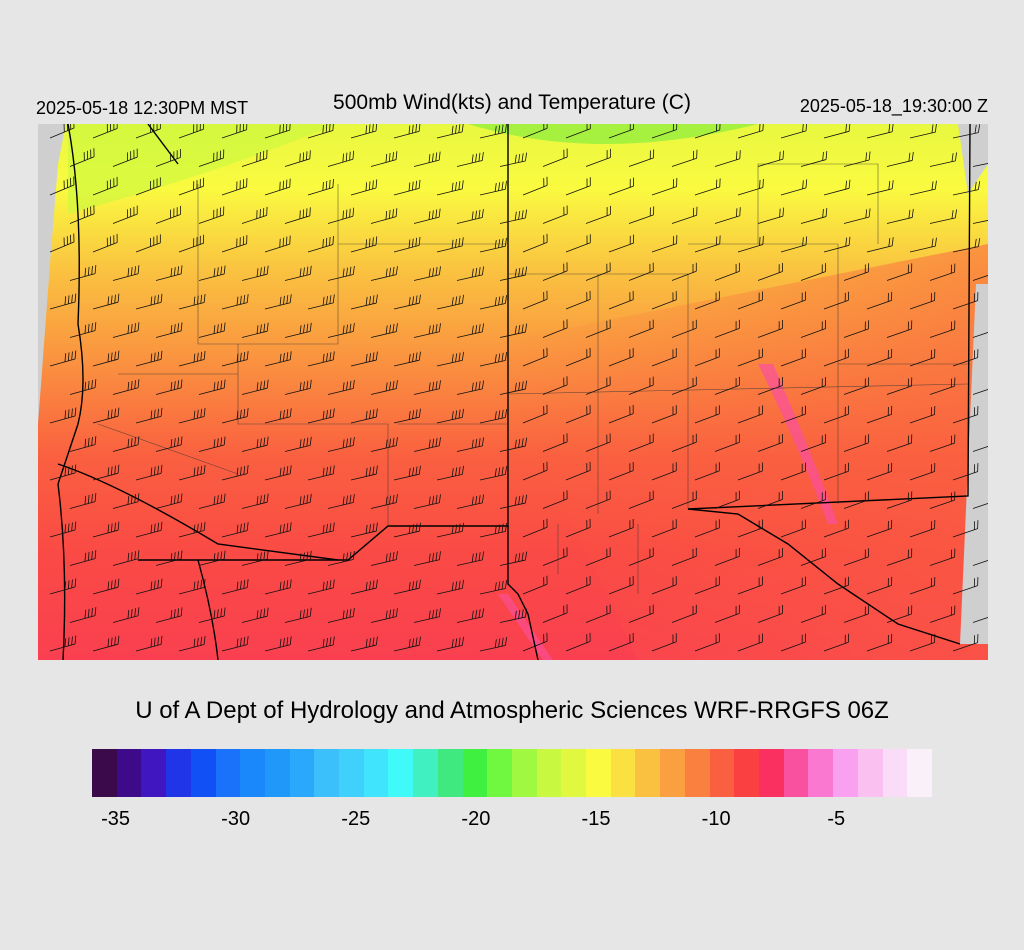  Describe the element at coordinates (115, 819) in the screenshot. I see `colorbar-tick-label: -35` at that location.